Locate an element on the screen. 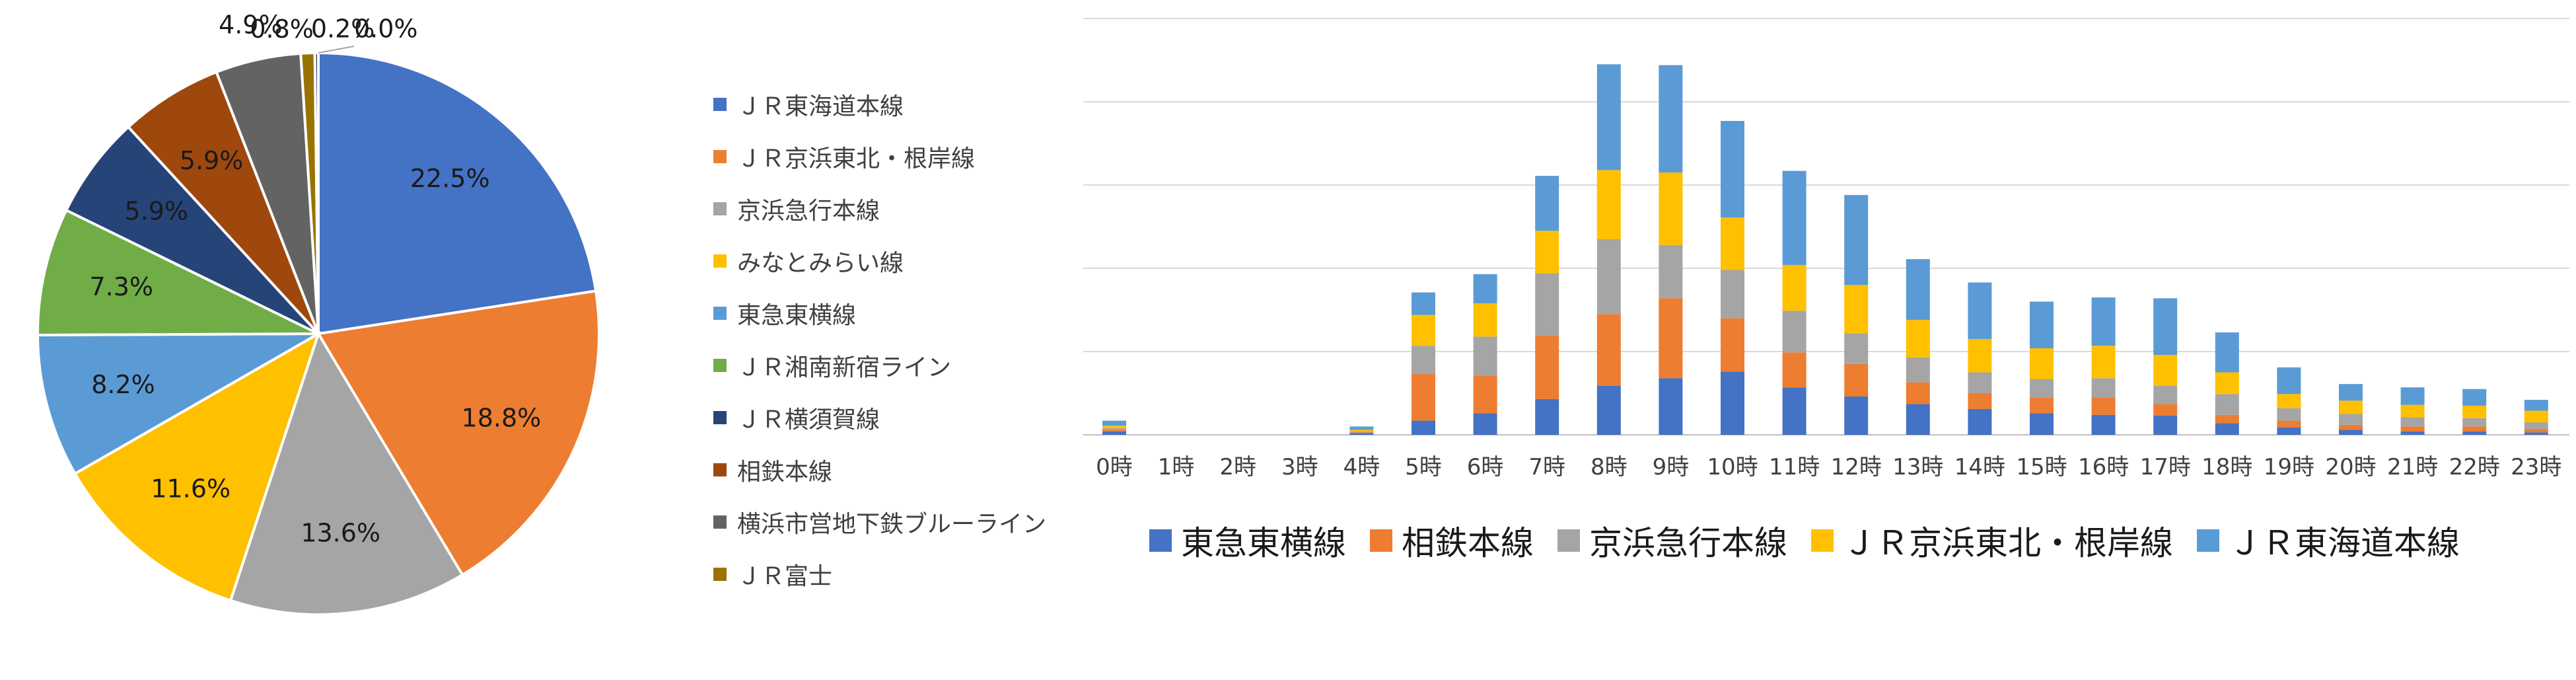  pie-data-label: 0.0% is located at coordinates (386, 29).